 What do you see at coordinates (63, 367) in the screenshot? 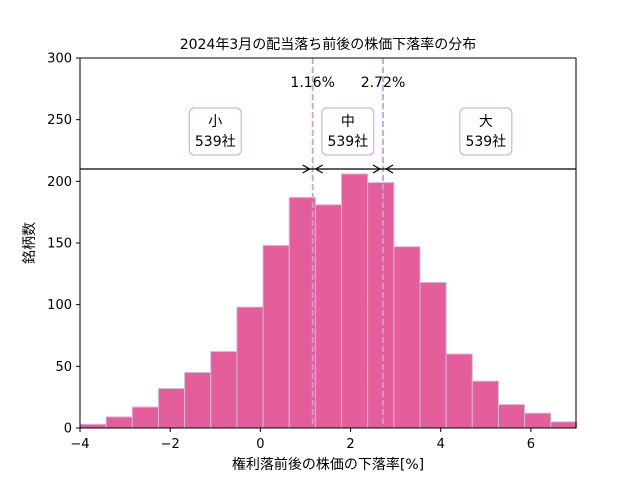
I see `y-tick-label-1: 50` at bounding box center [63, 367].